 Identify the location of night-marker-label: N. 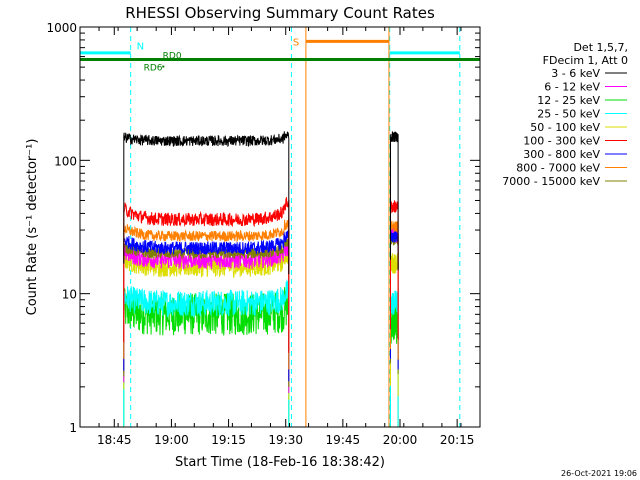
(140, 47).